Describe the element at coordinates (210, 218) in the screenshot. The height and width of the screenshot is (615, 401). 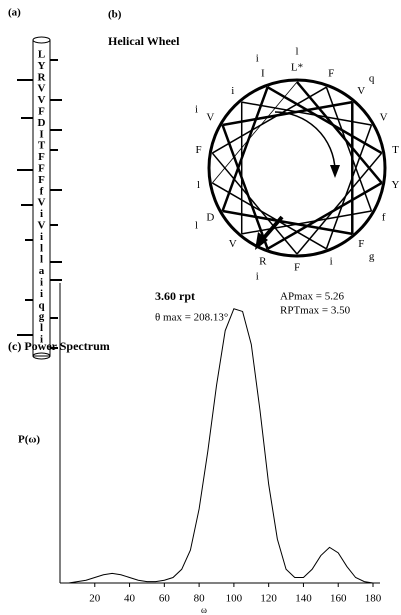
I see `wheel-residue: D` at that location.